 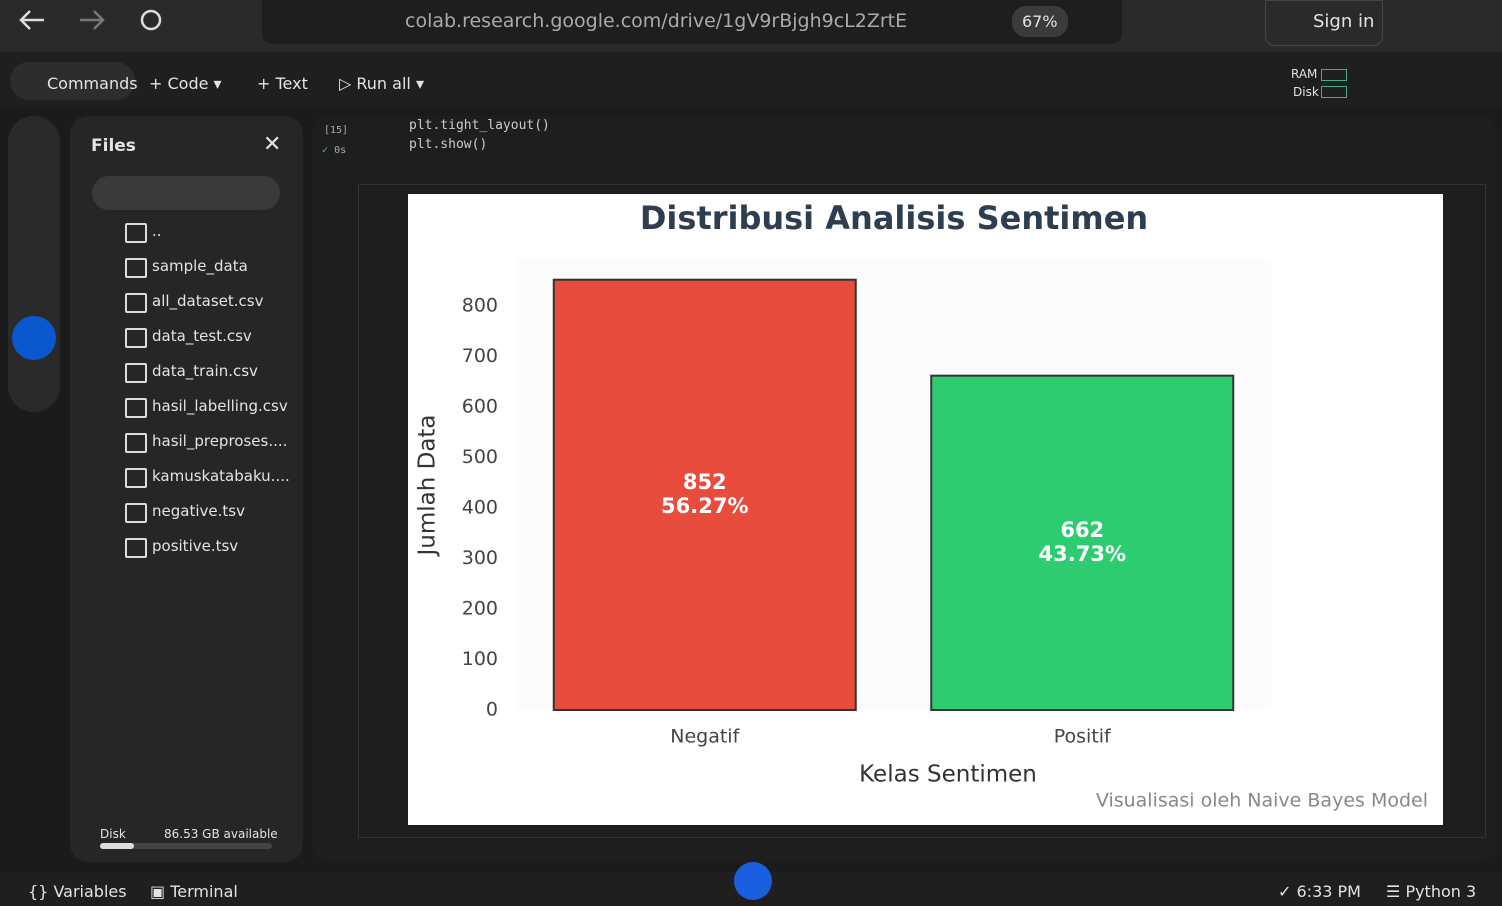 What do you see at coordinates (208, 301) in the screenshot?
I see `file-item: all_dataset.csv` at bounding box center [208, 301].